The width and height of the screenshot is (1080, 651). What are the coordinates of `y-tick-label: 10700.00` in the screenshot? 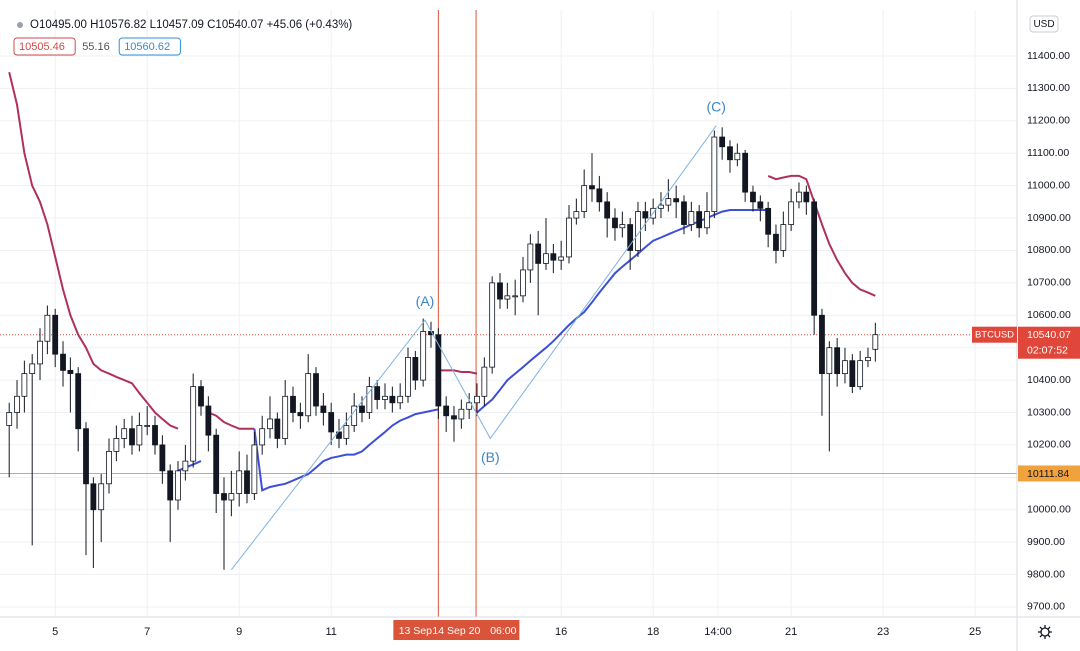 It's located at (1049, 283).